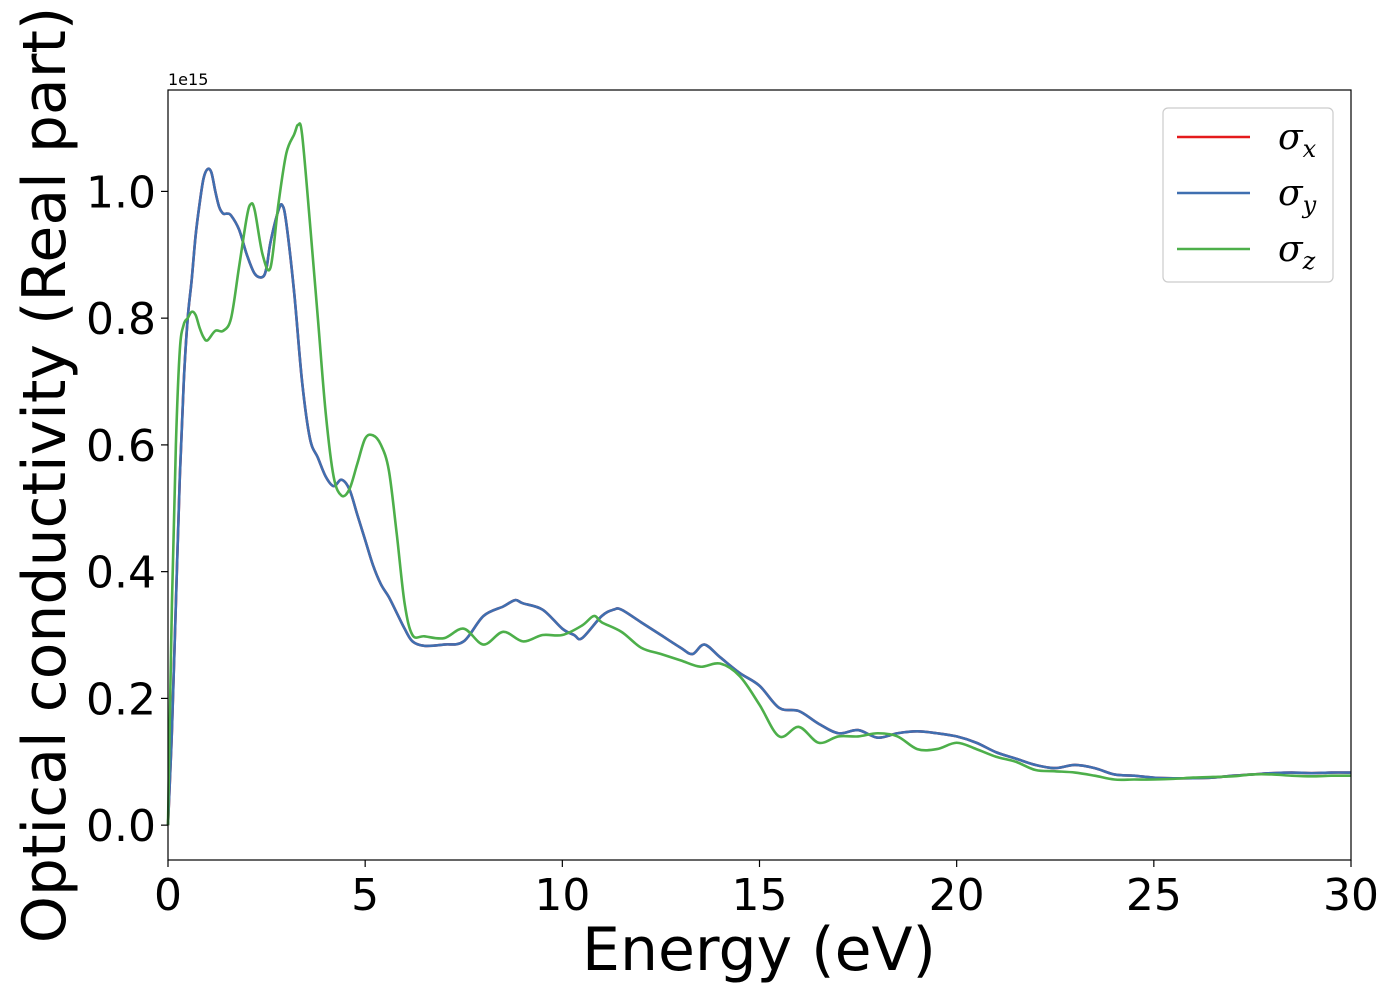 This screenshot has height=1000, width=1400. What do you see at coordinates (121, 192) in the screenshot?
I see `y-tick-label: 1.0` at bounding box center [121, 192].